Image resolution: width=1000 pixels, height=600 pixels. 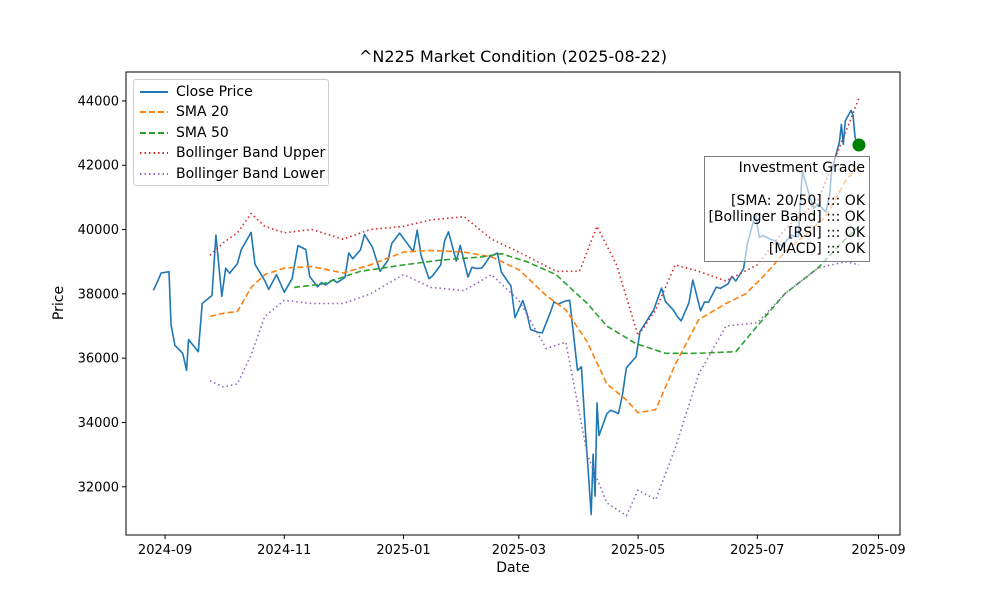 I want to click on legend-item-close: Close Price, so click(x=231, y=92).